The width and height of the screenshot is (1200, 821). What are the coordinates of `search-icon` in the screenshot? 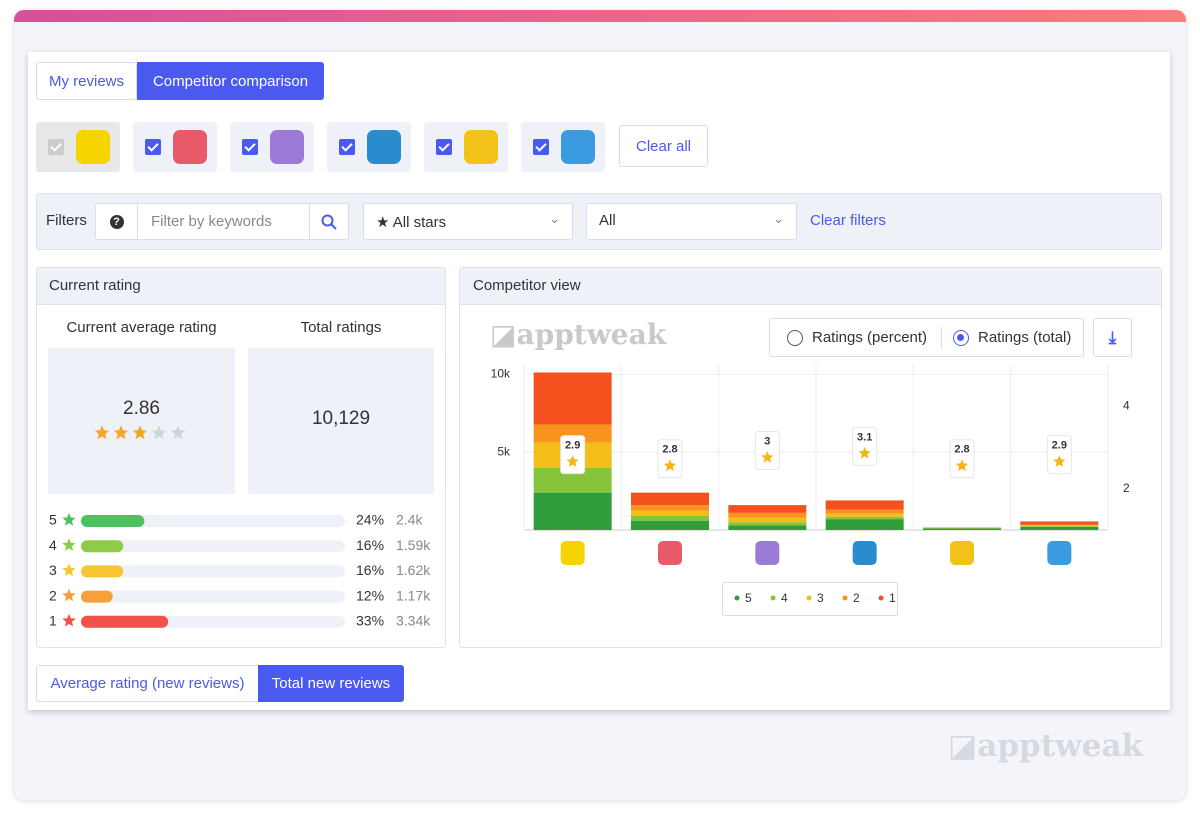 It's located at (329, 222).